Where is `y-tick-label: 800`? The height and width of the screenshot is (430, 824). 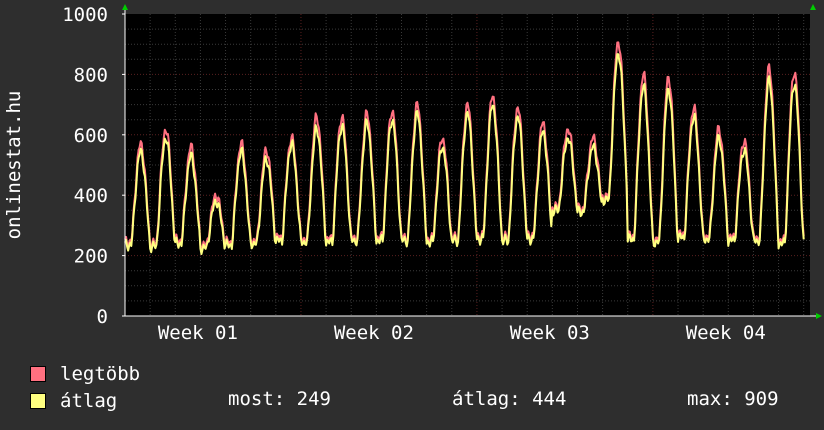 y-tick-label: 800 is located at coordinates (91, 75).